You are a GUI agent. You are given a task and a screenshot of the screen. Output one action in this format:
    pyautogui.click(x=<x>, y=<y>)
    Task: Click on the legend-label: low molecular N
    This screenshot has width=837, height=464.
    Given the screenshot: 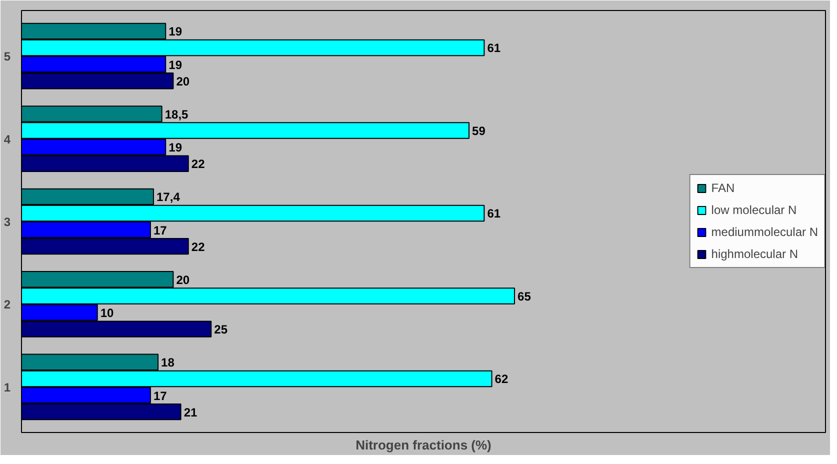 What is the action you would take?
    pyautogui.click(x=754, y=210)
    